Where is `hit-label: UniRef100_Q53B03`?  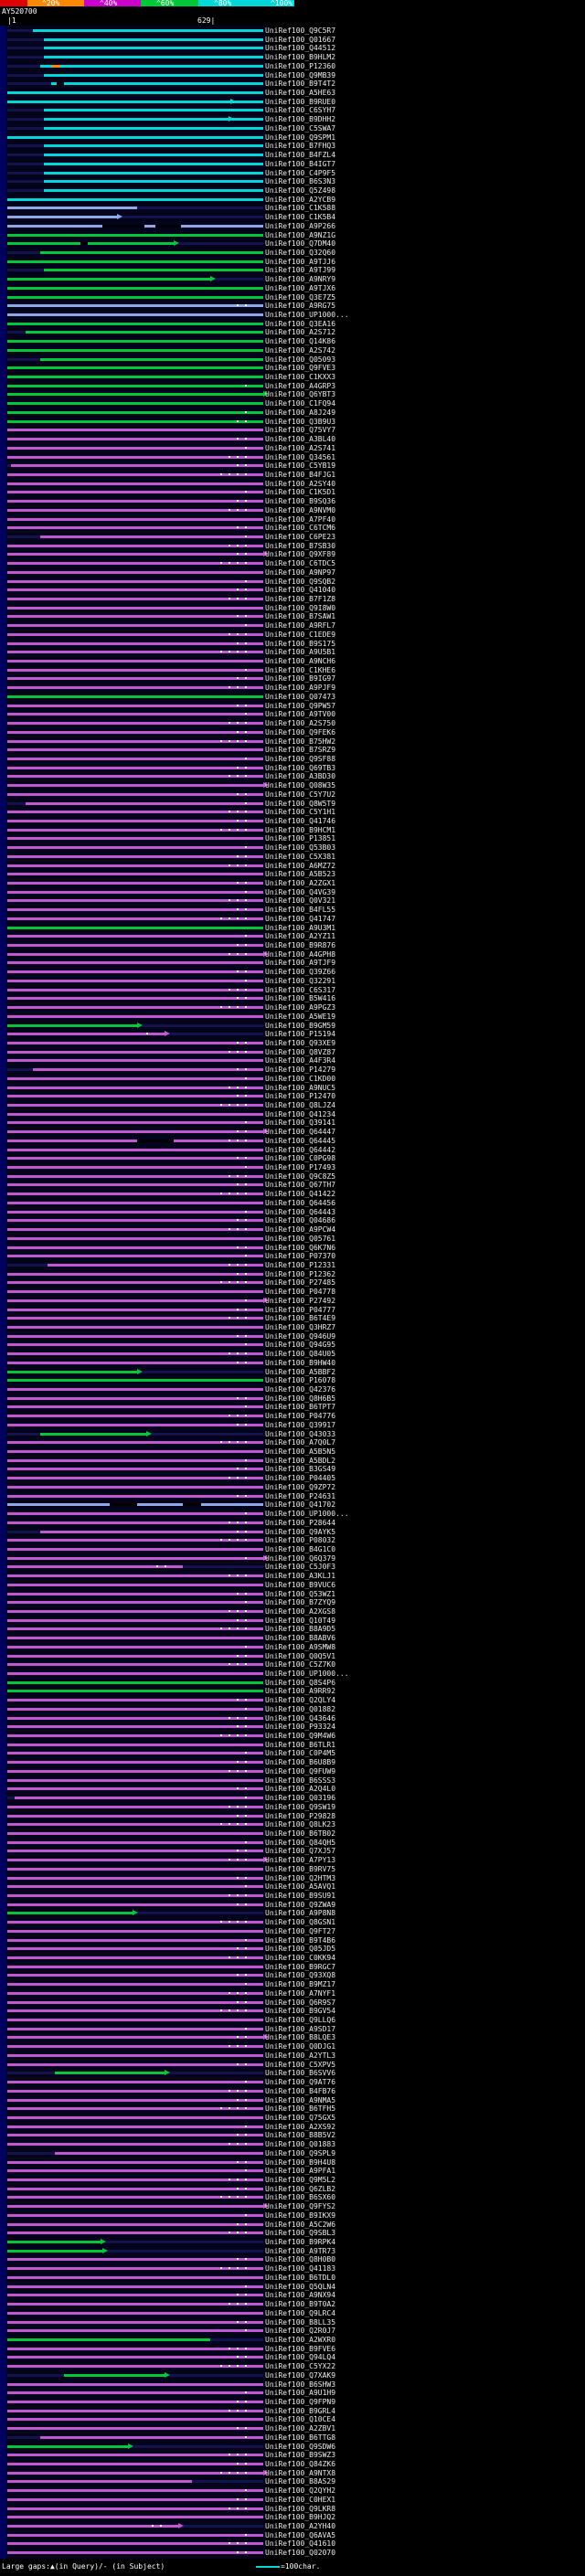 hit-label: UniRef100_Q53B03 is located at coordinates (300, 848).